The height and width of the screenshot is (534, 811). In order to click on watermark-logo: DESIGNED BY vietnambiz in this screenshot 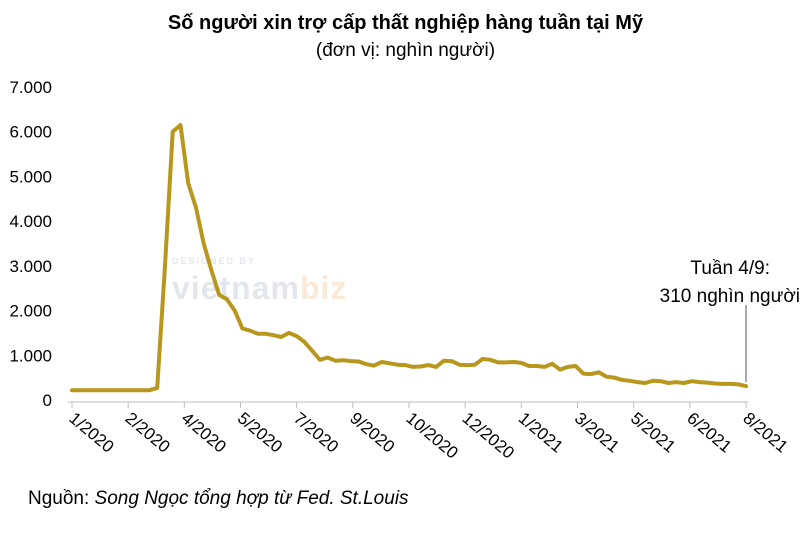, I will do `click(260, 281)`.